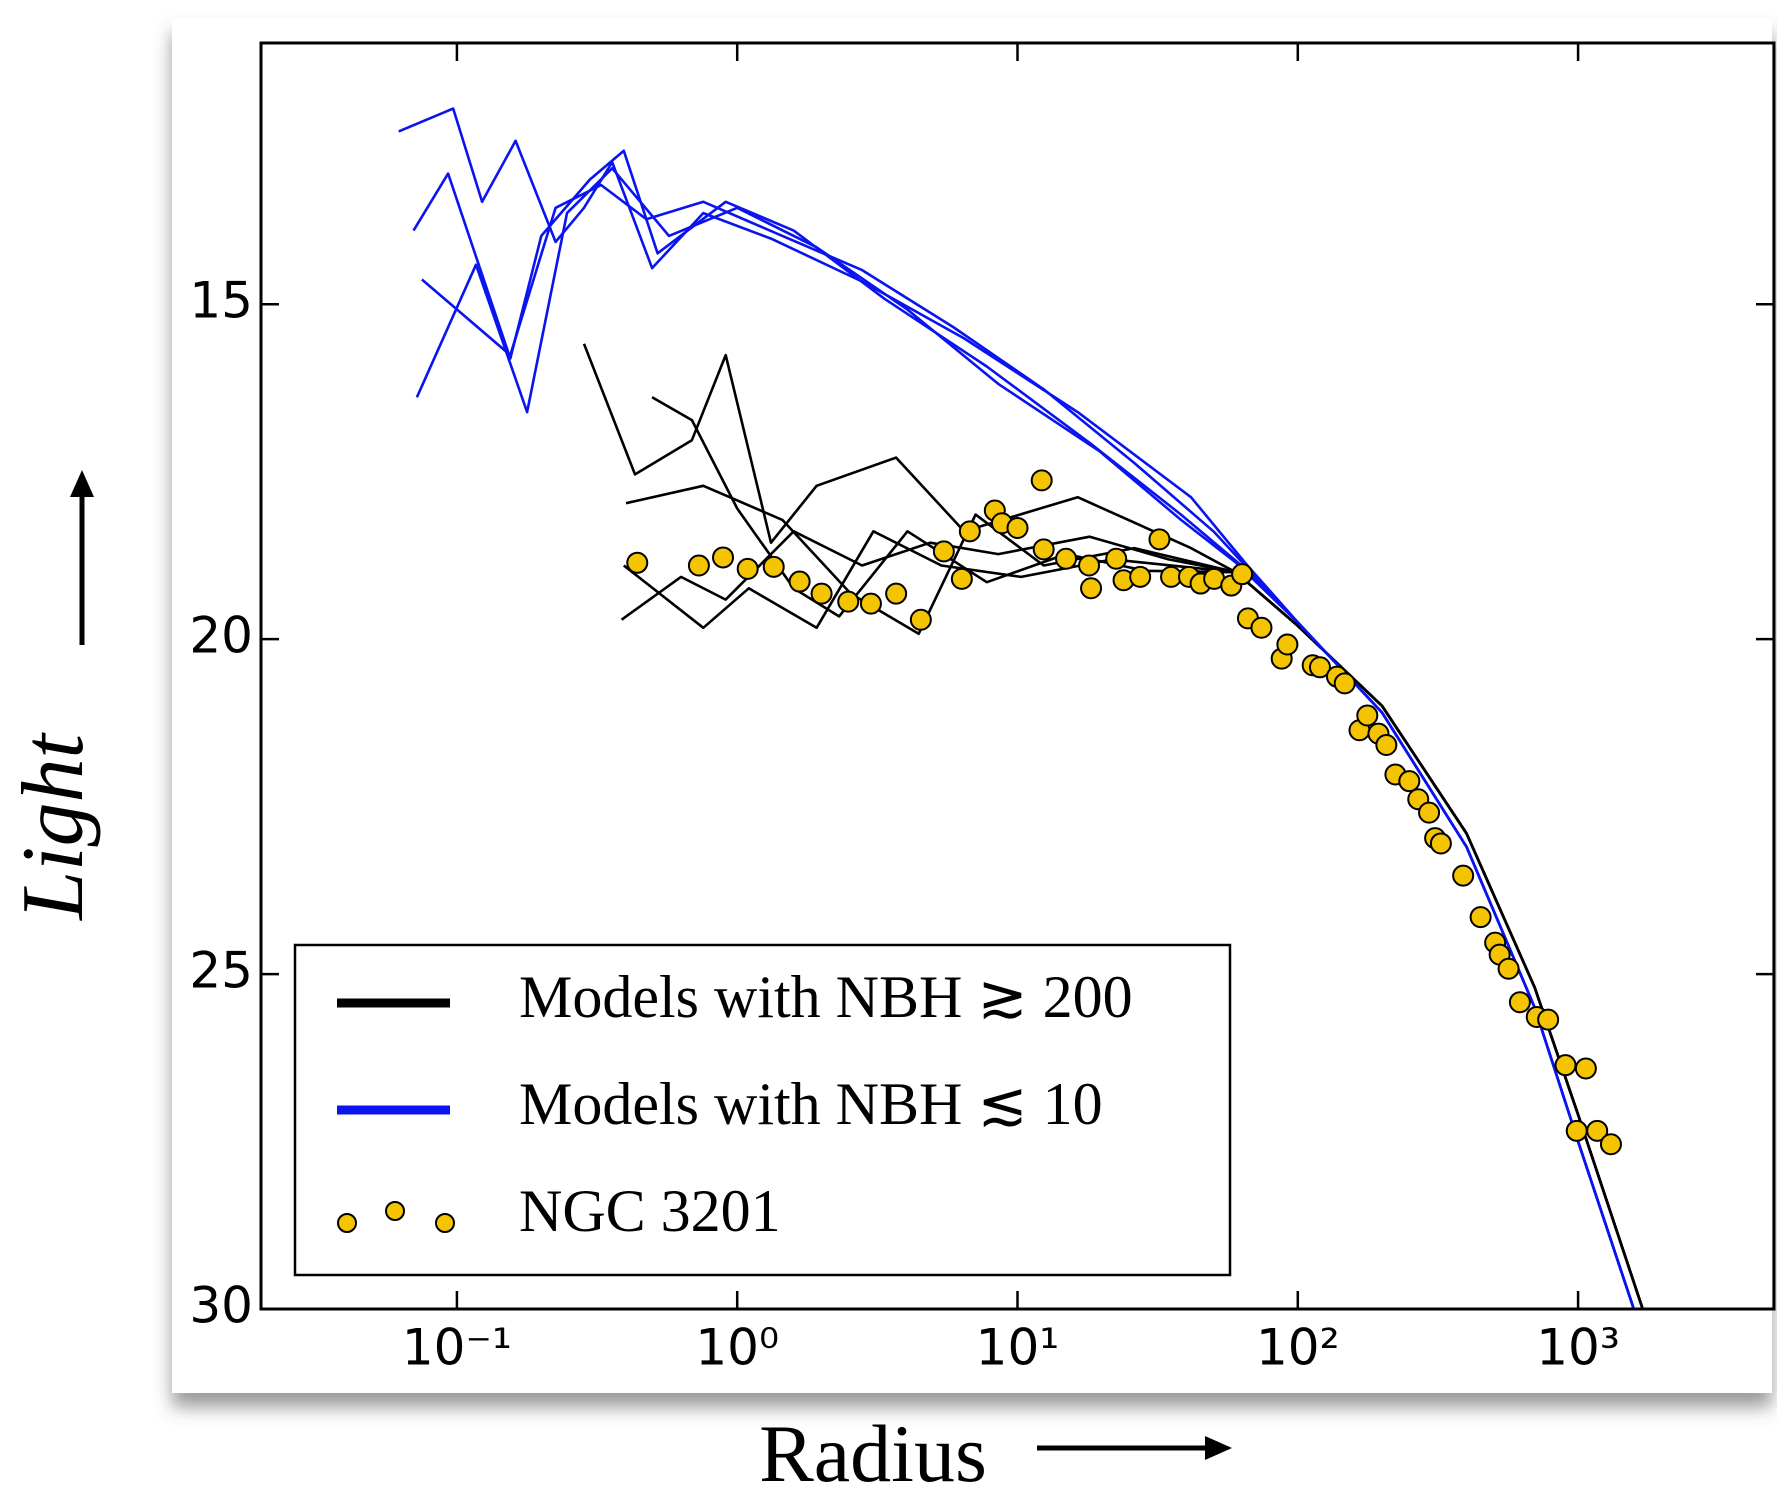 The width and height of the screenshot is (1777, 1496). I want to click on legend-label: NGC 3201, so click(650, 1211).